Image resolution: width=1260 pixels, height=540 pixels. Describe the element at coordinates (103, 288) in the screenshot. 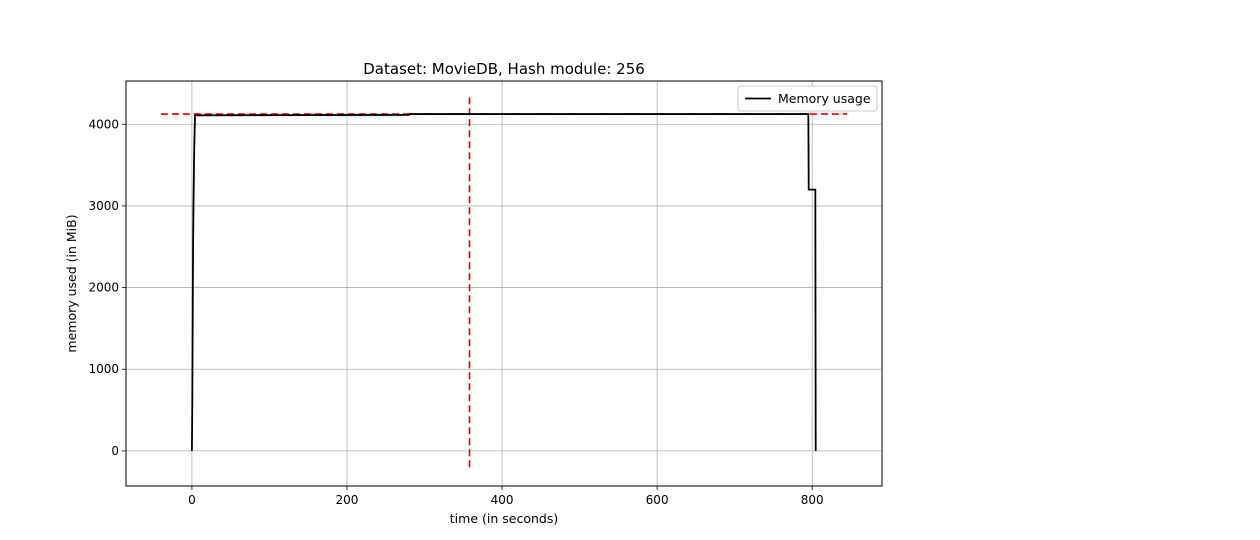

I see `y-tick-label: 2000` at that location.